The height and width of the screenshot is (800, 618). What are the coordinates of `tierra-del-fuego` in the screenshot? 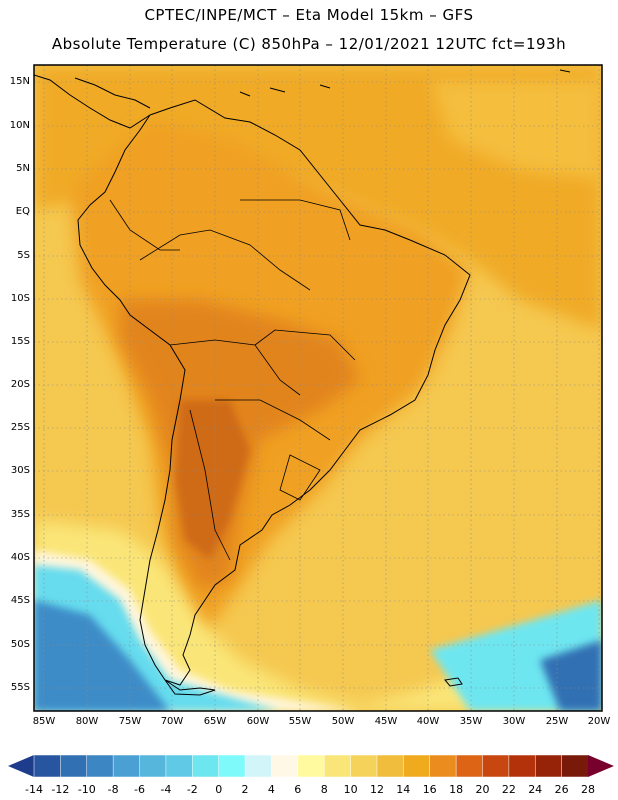 It's located at (190, 687).